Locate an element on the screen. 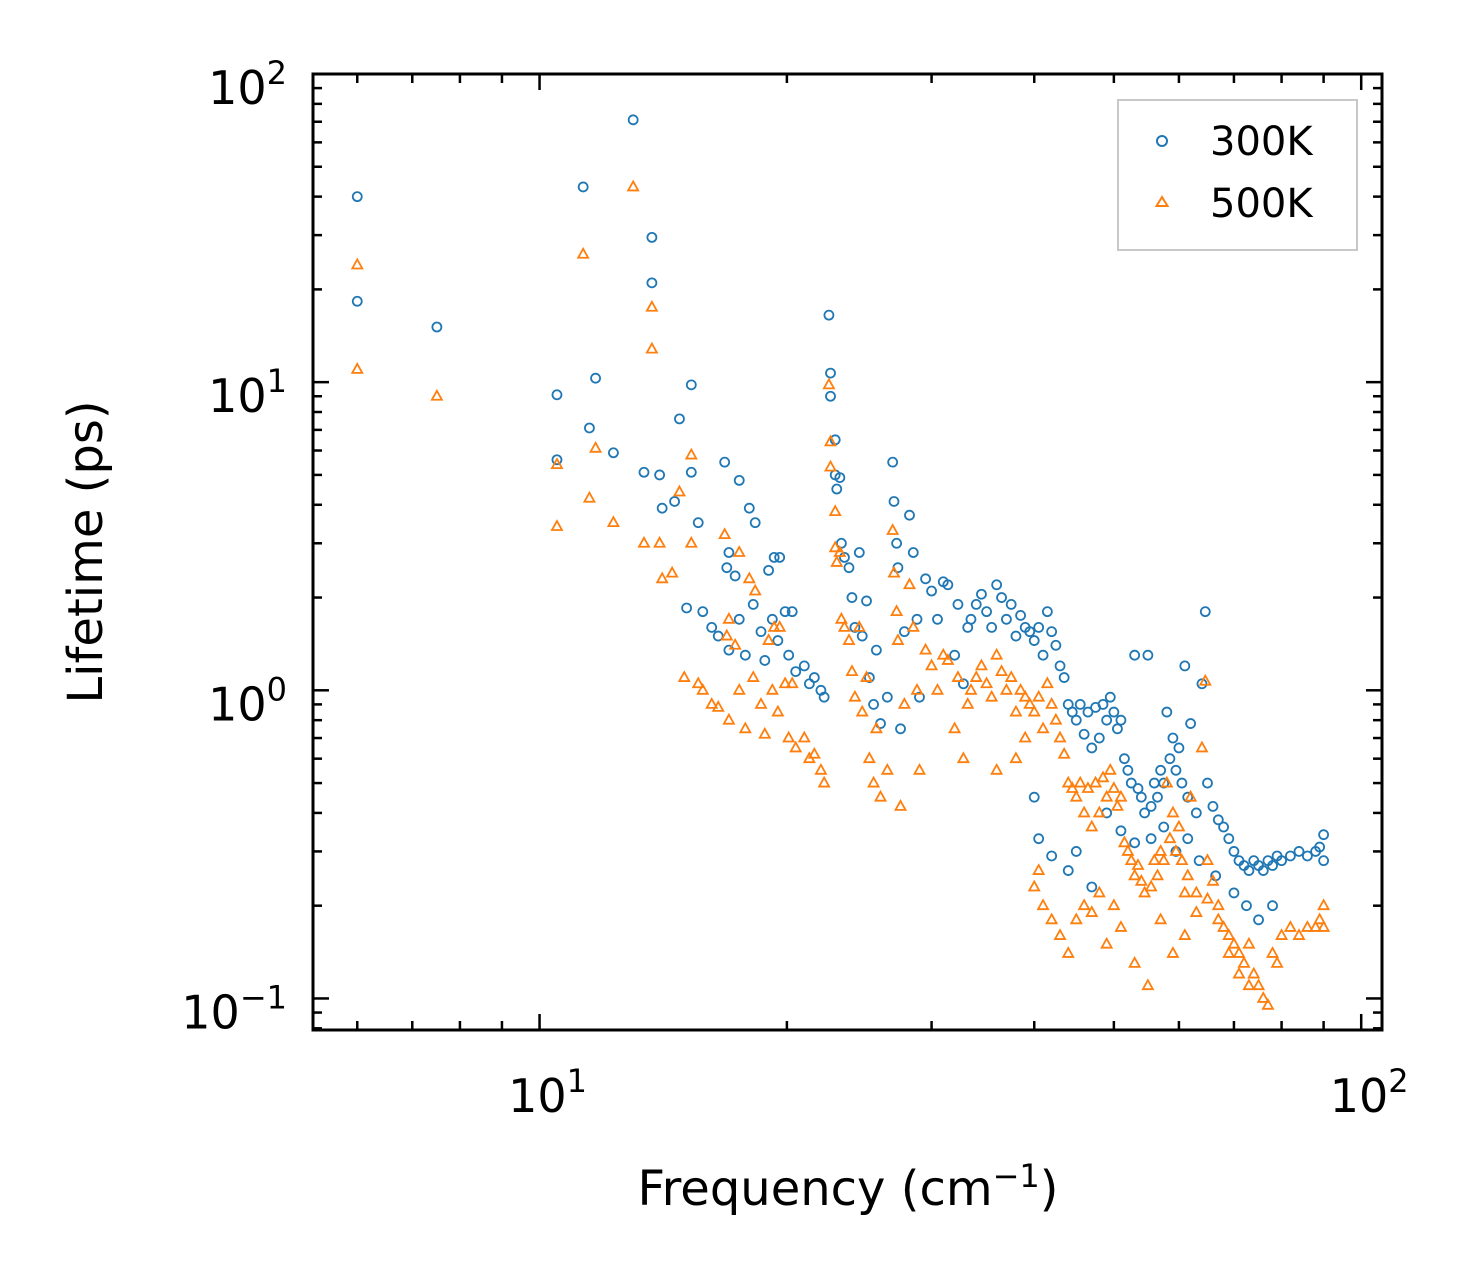  legend-marker-300k is located at coordinates (1162, 141).